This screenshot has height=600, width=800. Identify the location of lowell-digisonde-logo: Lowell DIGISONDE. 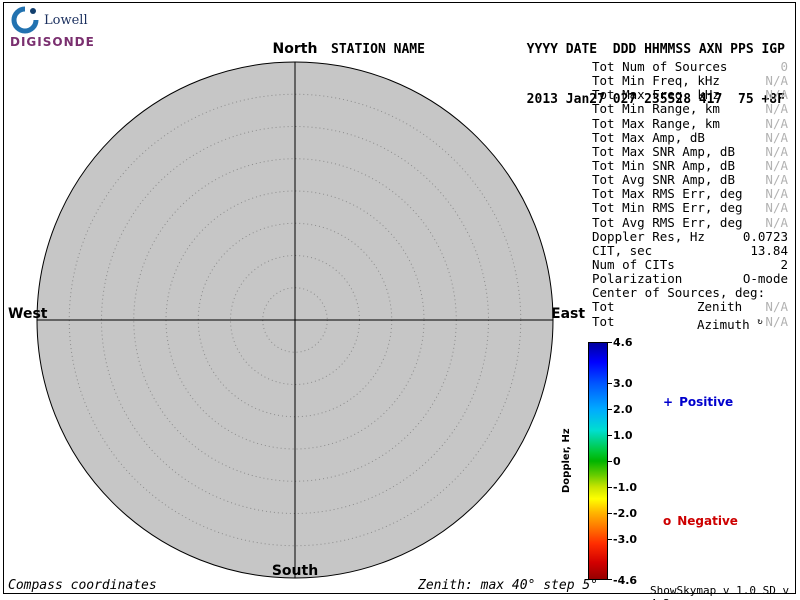
(65, 27).